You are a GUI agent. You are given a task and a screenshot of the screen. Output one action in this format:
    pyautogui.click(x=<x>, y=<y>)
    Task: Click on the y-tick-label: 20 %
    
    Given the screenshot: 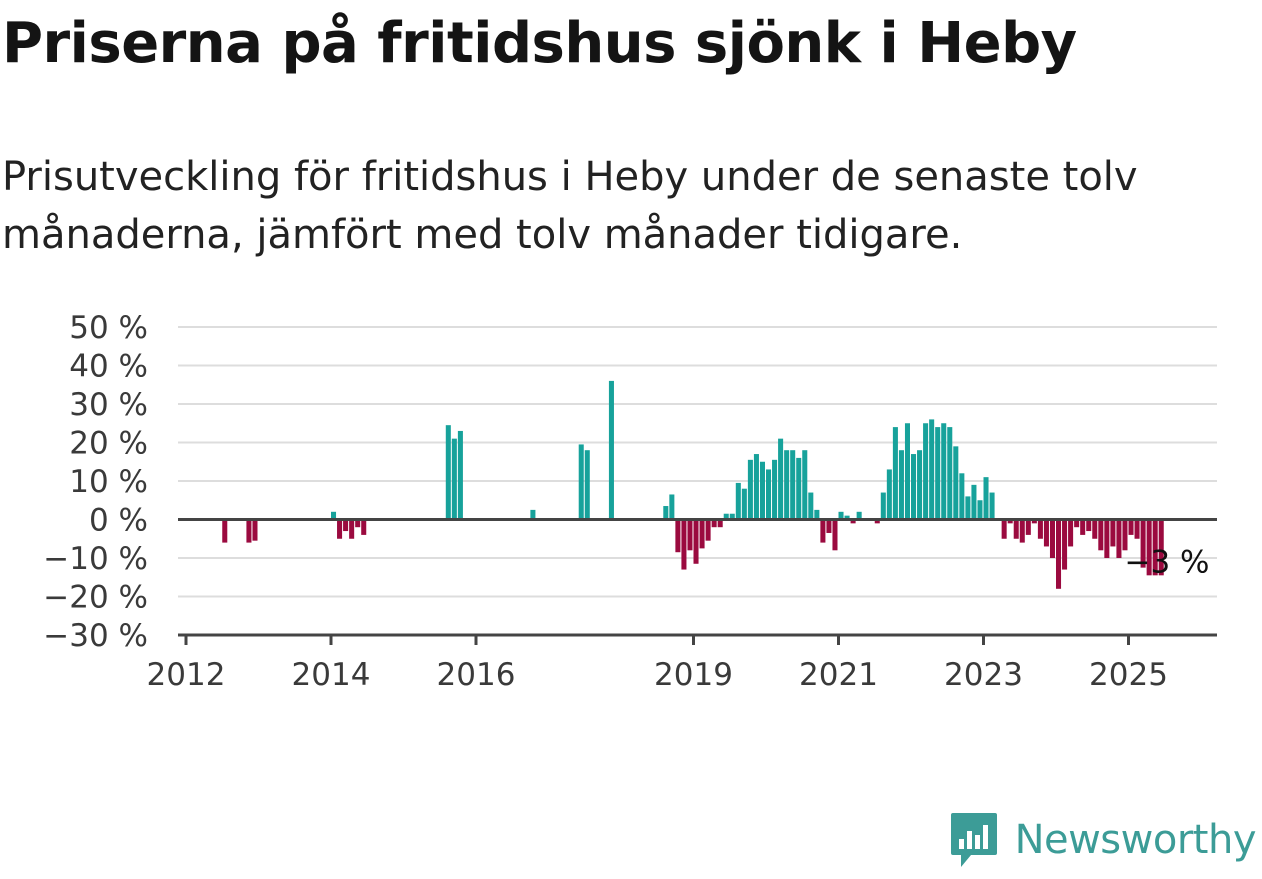 What is the action you would take?
    pyautogui.click(x=108, y=444)
    